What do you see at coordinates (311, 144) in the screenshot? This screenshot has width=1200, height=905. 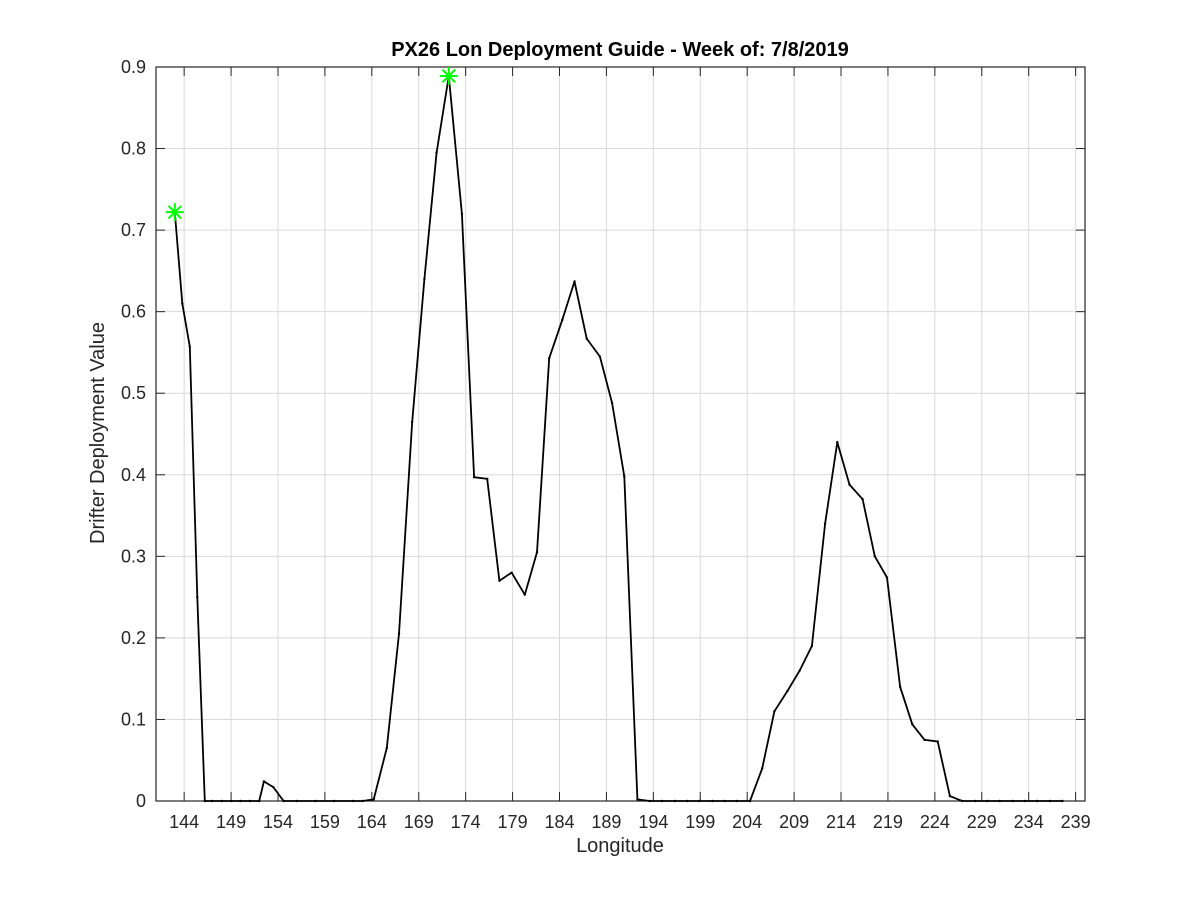 I see `marker-layer` at bounding box center [311, 144].